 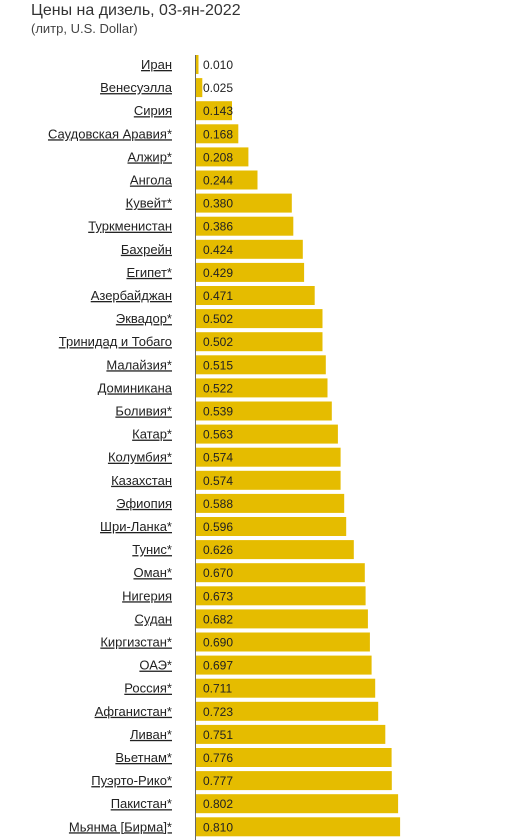 What do you see at coordinates (153, 110) in the screenshot?
I see `country-link: Сирия` at bounding box center [153, 110].